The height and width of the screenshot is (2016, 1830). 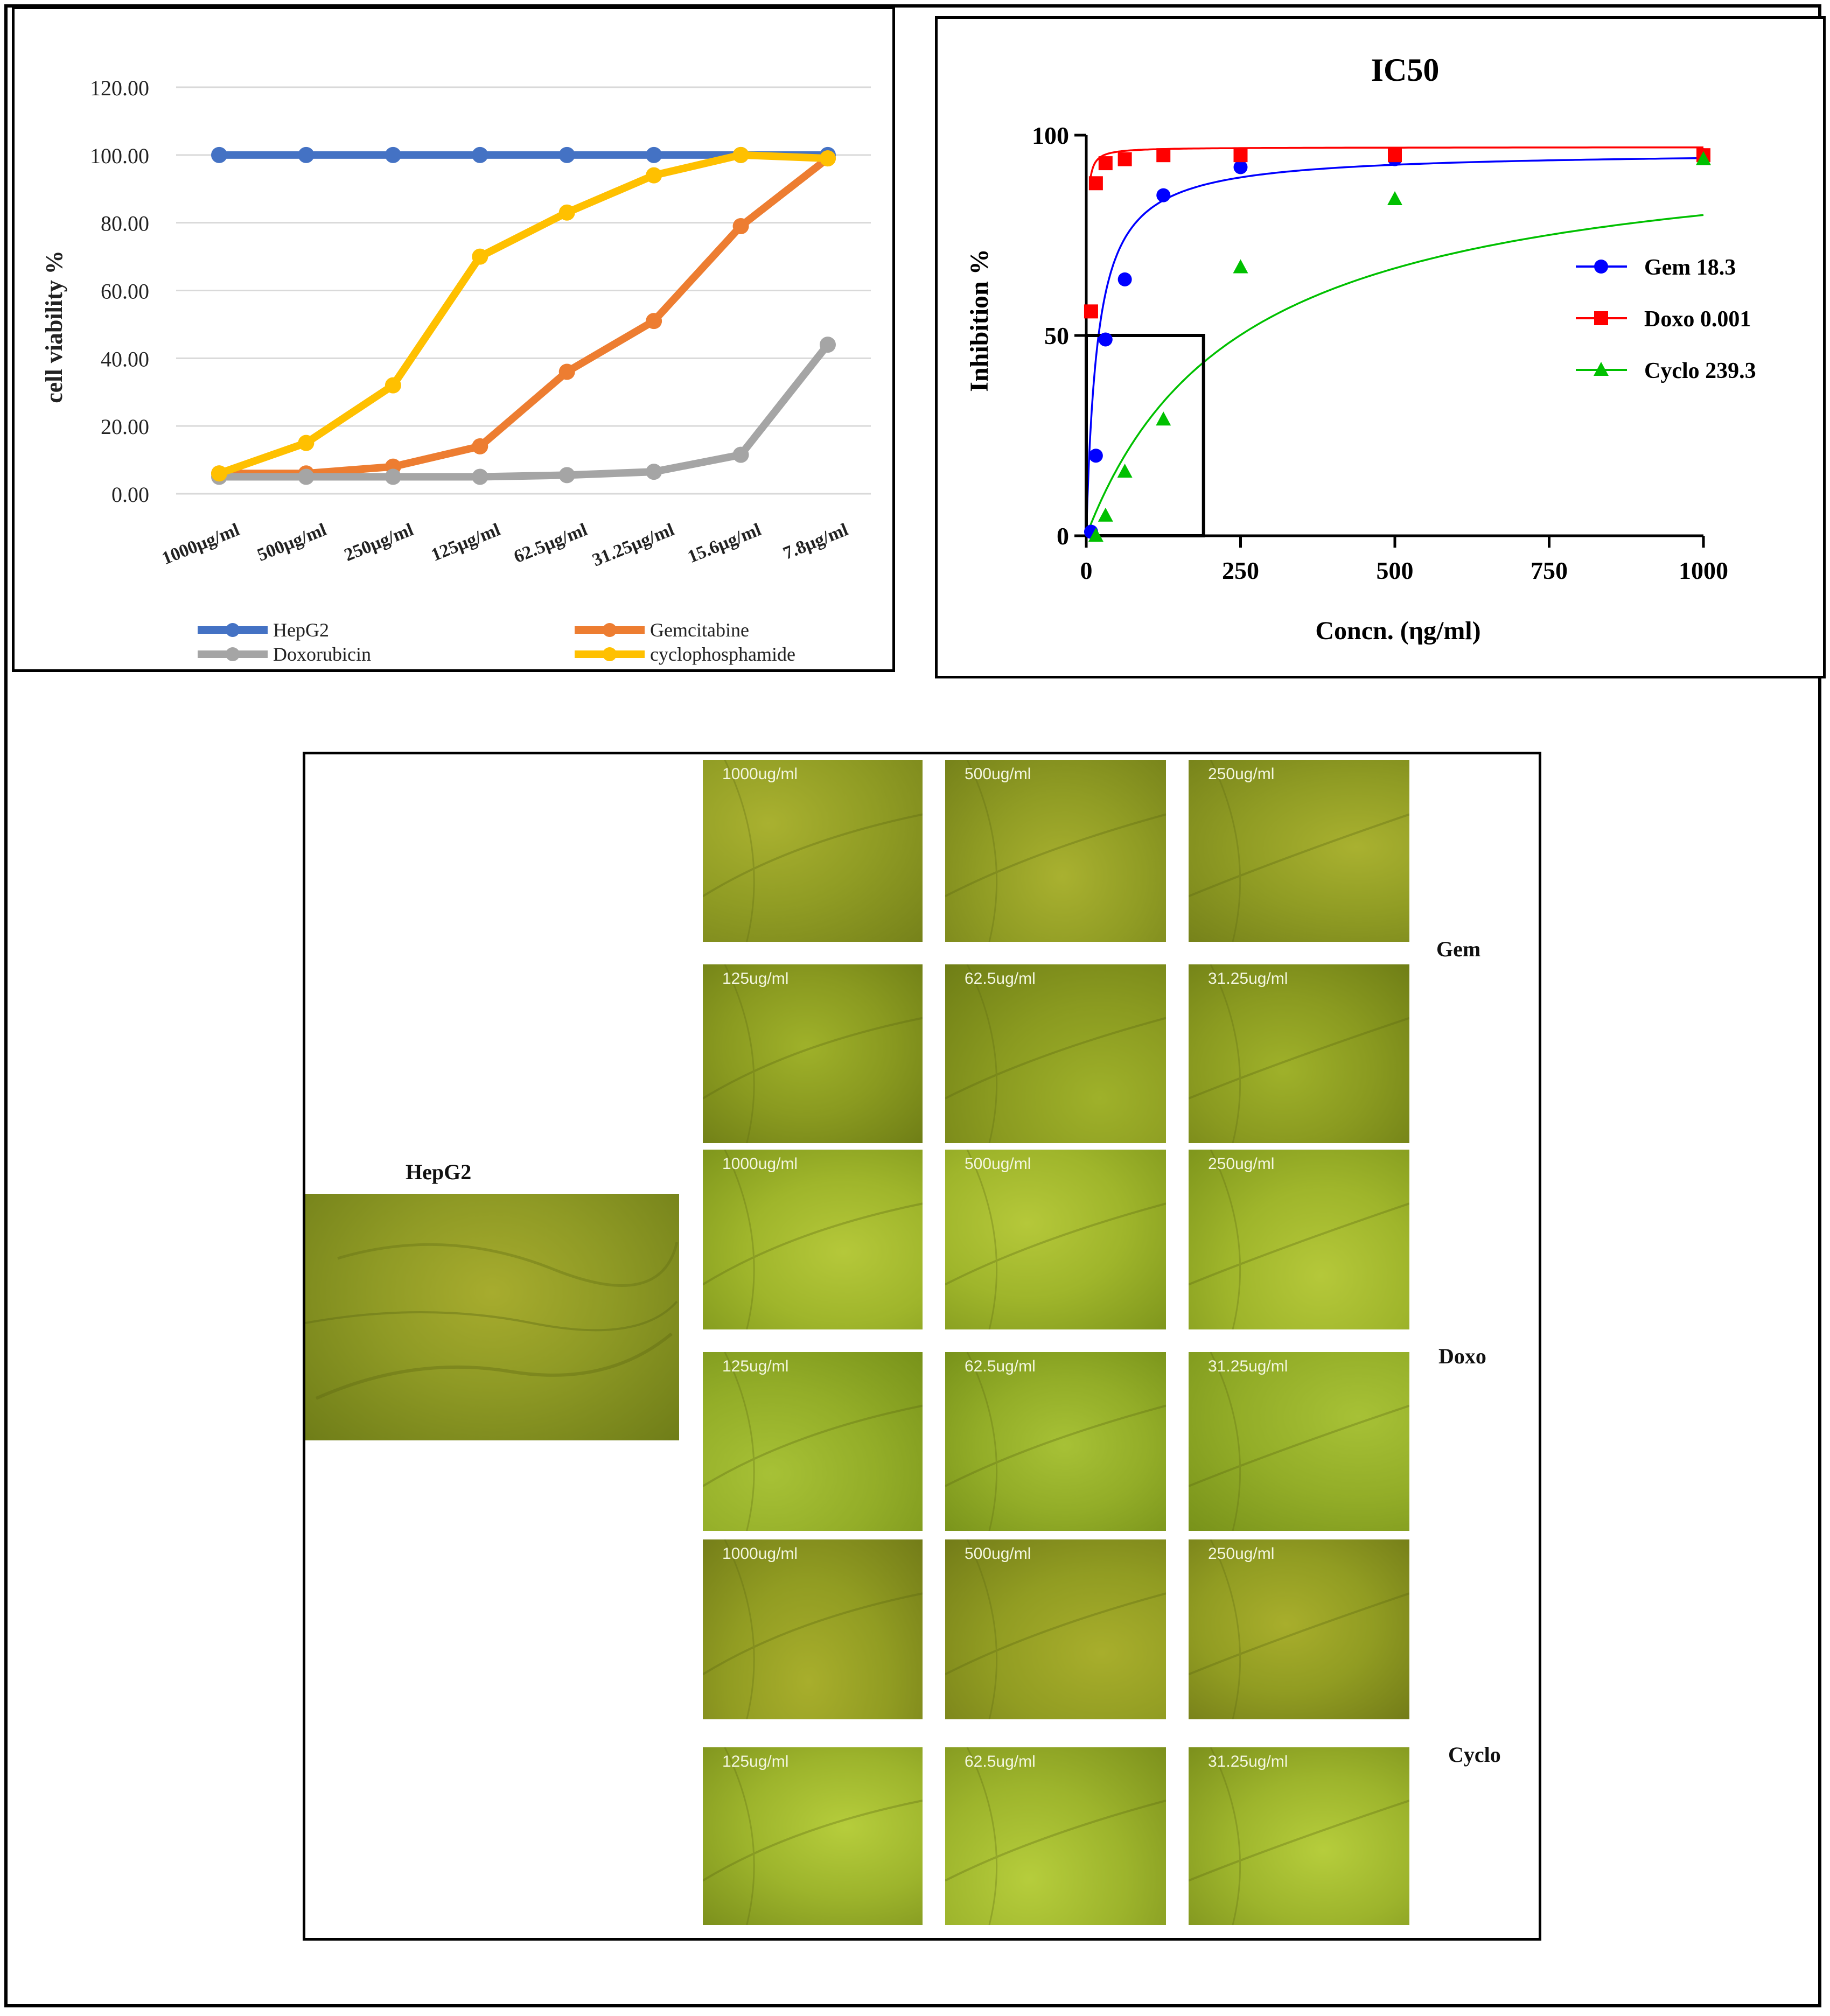 I want to click on viability-x-tick: 125µg/ml, so click(x=465, y=542).